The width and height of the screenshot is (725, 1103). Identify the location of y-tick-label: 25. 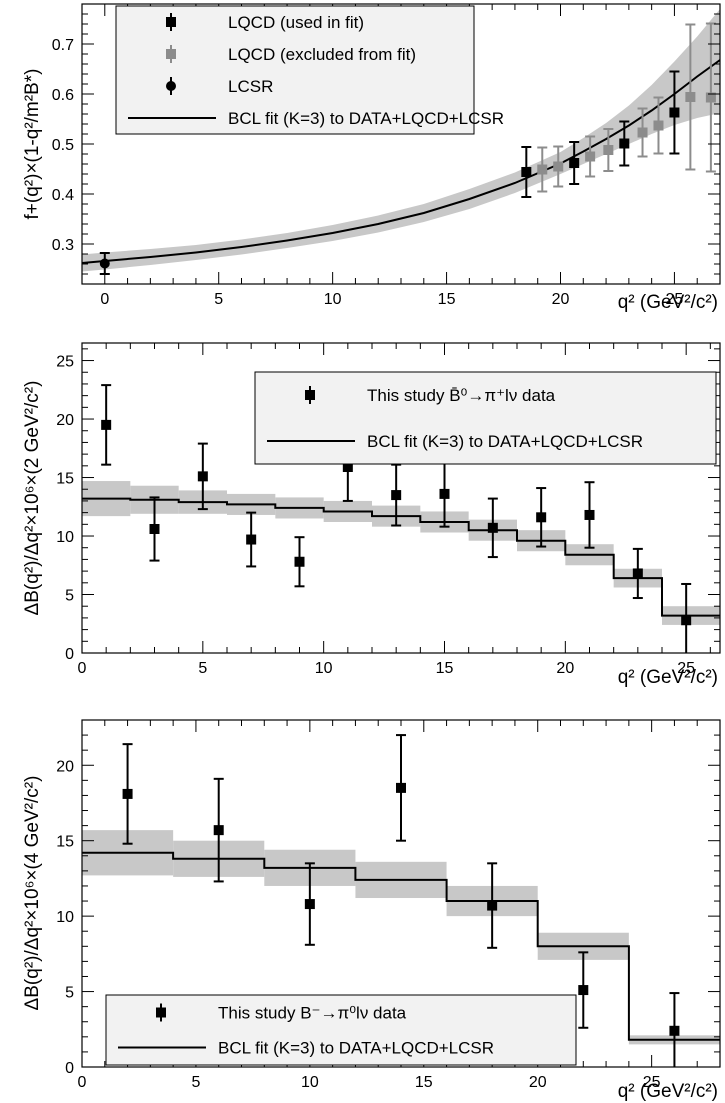
(65, 362).